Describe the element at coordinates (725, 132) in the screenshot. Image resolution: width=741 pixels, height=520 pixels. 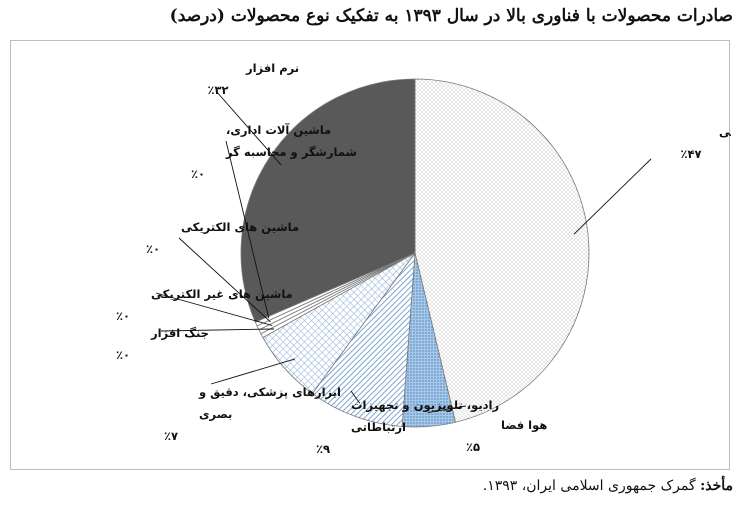
I see `slice-label-0-line-0: داروسازی و شیمی` at that location.